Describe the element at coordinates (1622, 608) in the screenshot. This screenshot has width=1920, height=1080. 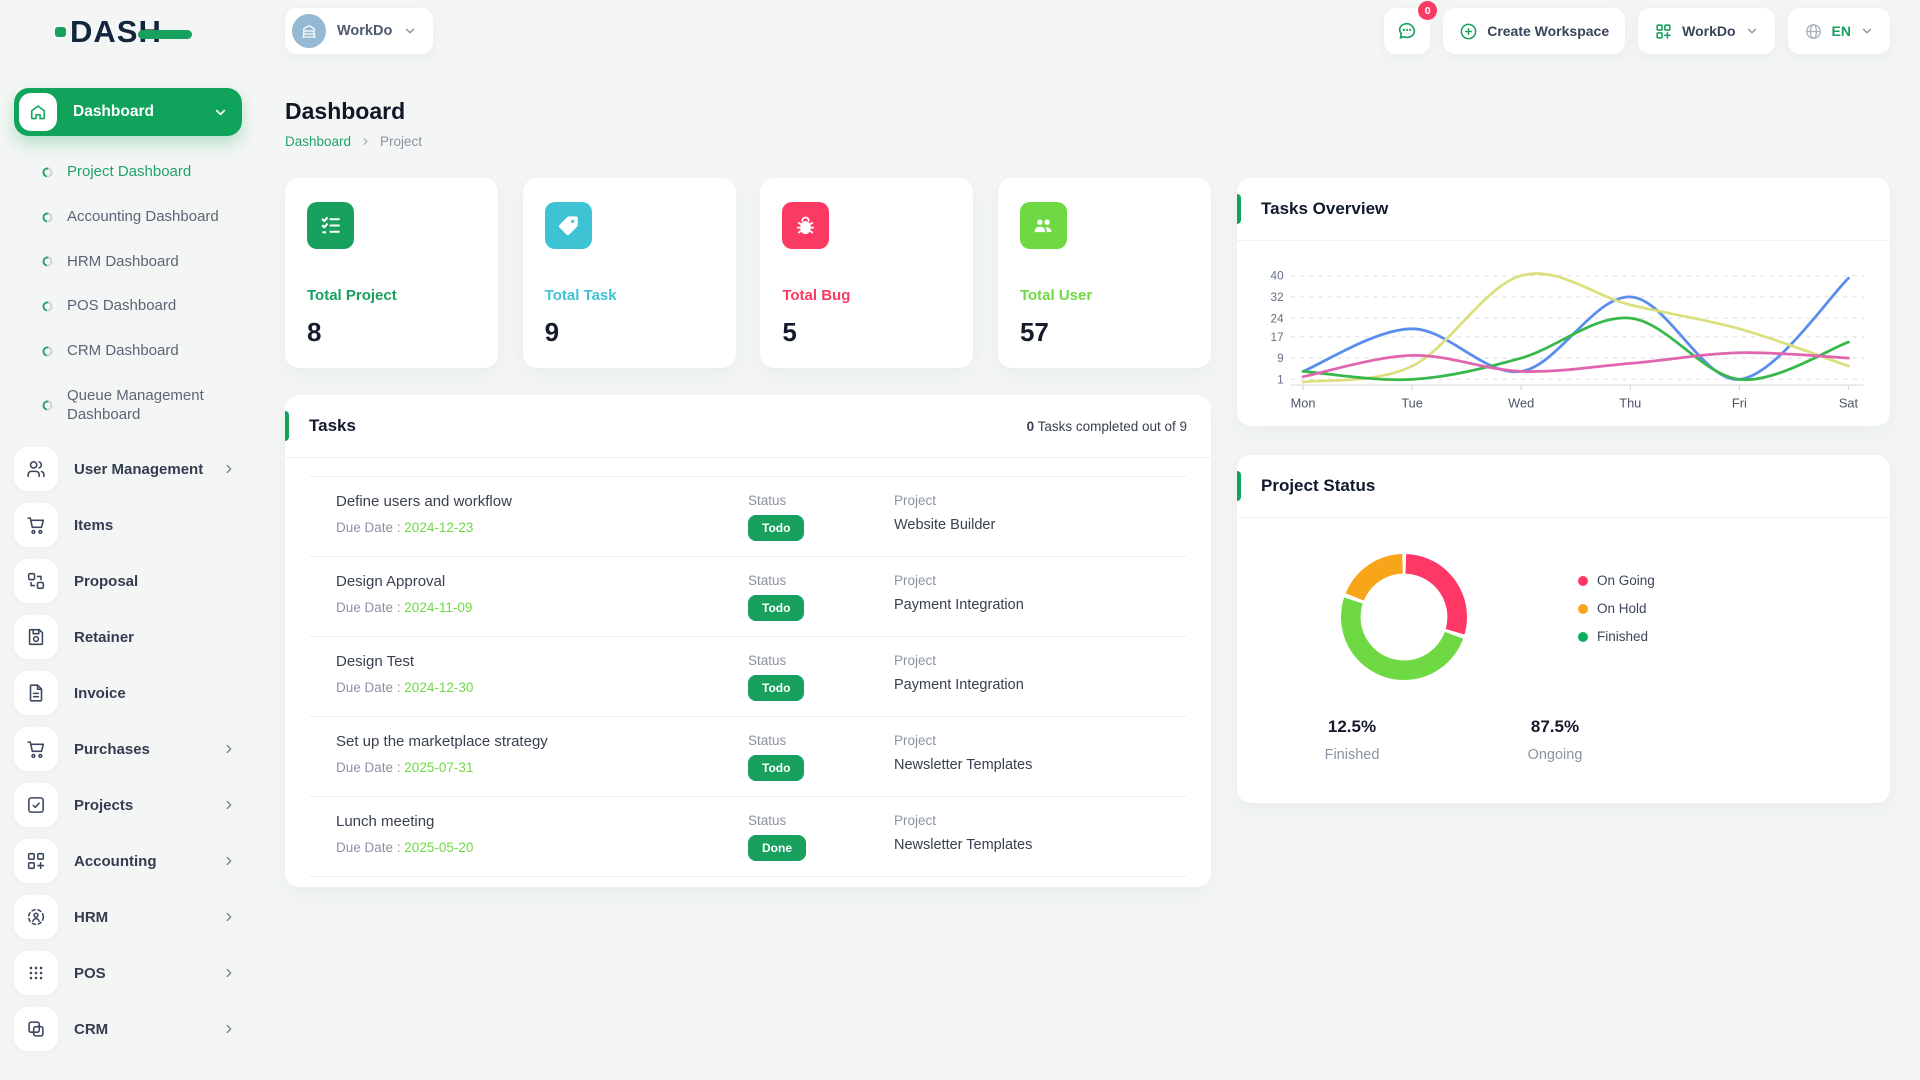
I see `legend-label: On Hold` at that location.